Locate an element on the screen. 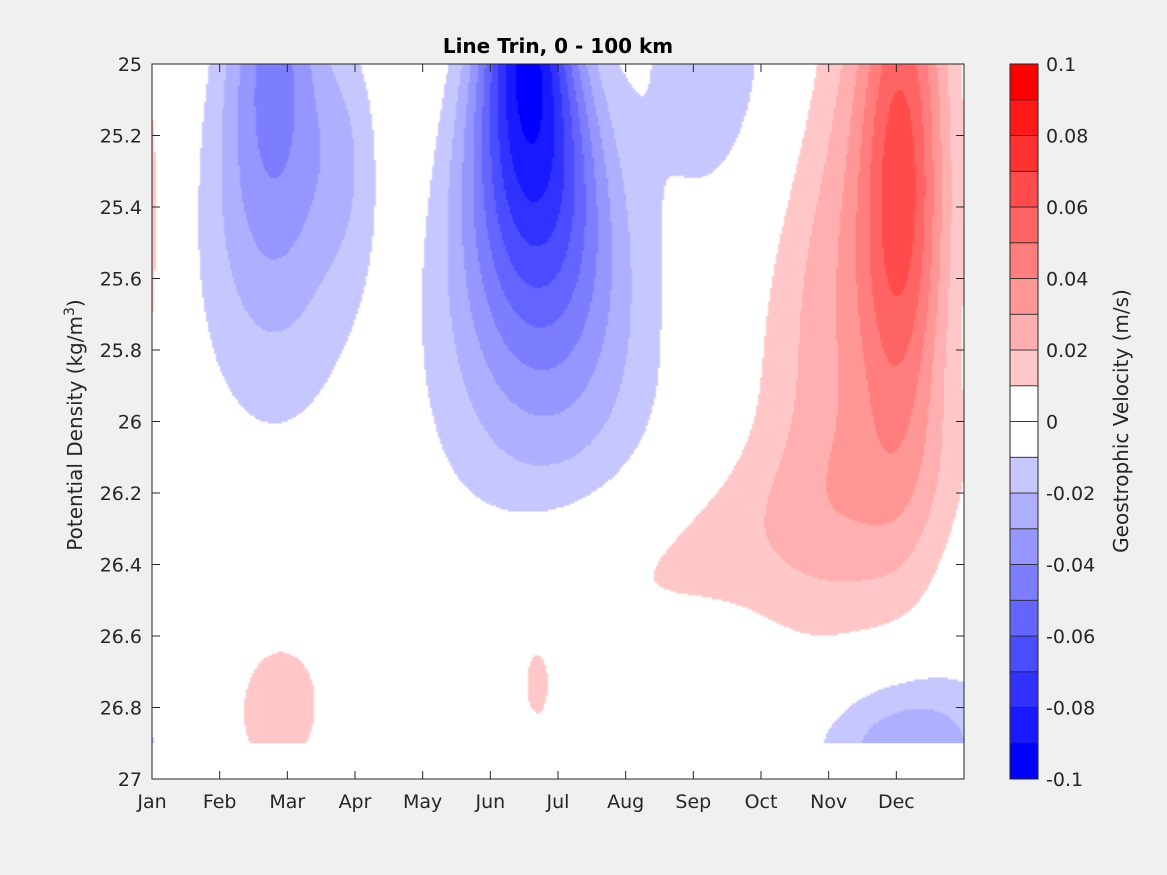  y-tick-label: 25.4 is located at coordinates (121, 208).